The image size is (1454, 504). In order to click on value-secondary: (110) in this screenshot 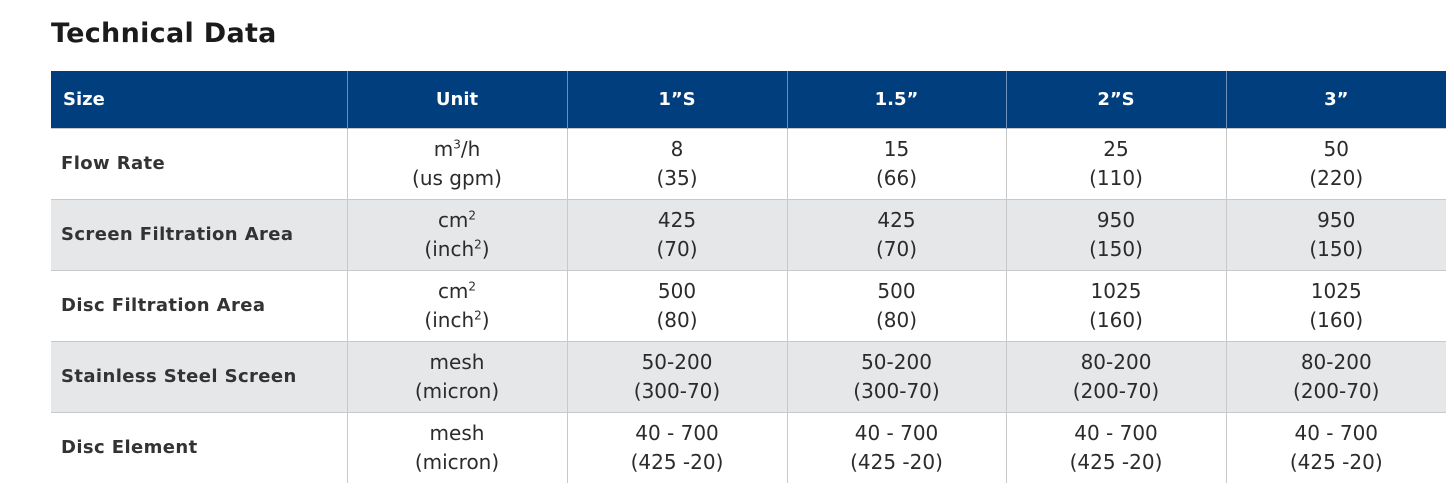, I will do `click(1116, 177)`.